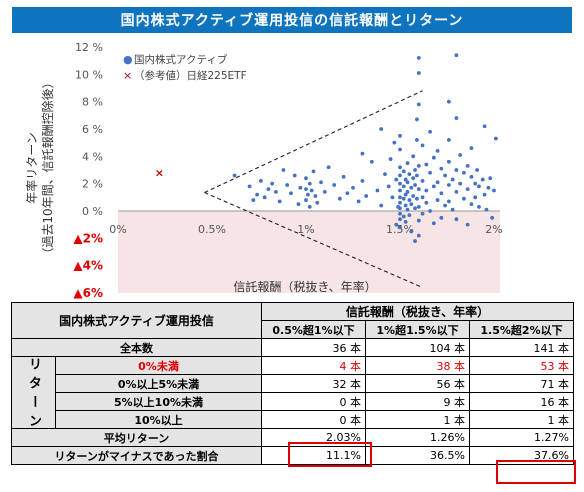 The height and width of the screenshot is (492, 584). I want to click on table-row-negative-ratio: リターンがマイナスであった割合 11.1% 36.5% 37.6%, so click(292, 455).